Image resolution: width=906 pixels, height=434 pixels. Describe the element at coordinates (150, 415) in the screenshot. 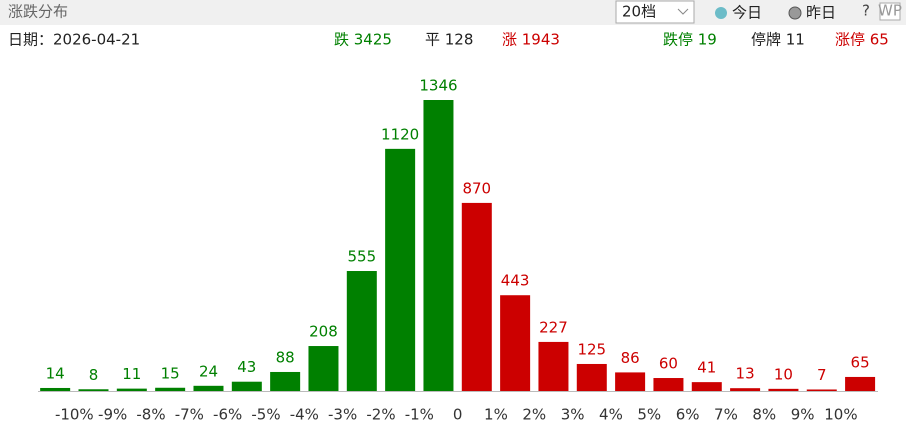

I see `x-tick-label: -8%` at that location.